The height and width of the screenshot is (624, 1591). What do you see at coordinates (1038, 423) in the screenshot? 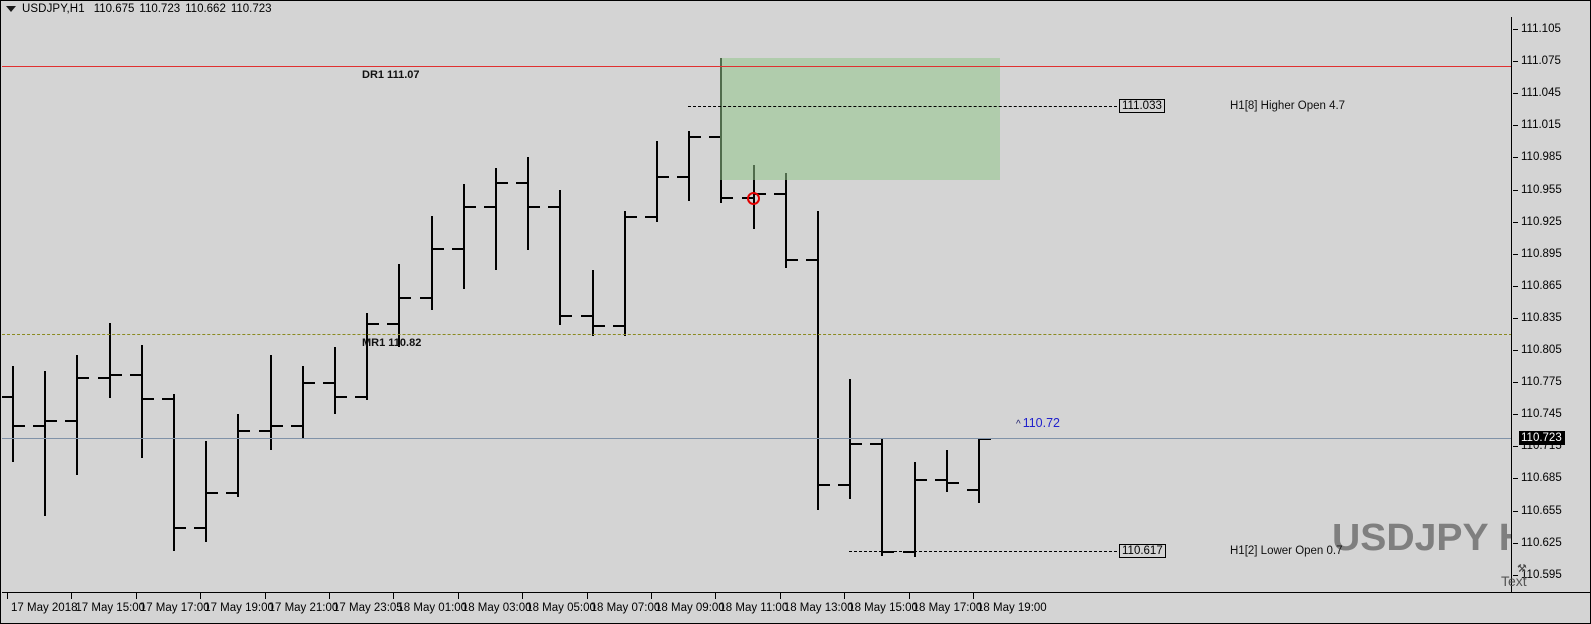
I see `bid-price-label: ^ 110.72` at bounding box center [1038, 423].